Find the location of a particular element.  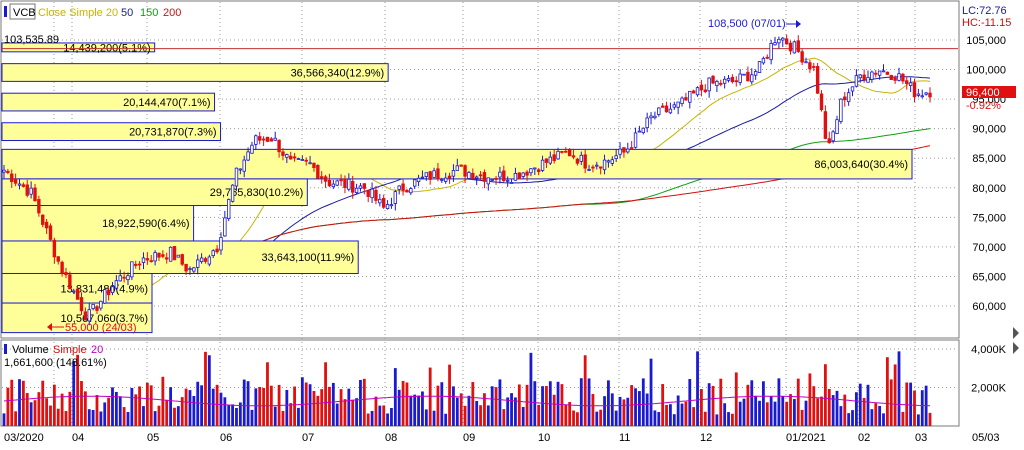

price-tick-label: 100,000 is located at coordinates (986, 71).